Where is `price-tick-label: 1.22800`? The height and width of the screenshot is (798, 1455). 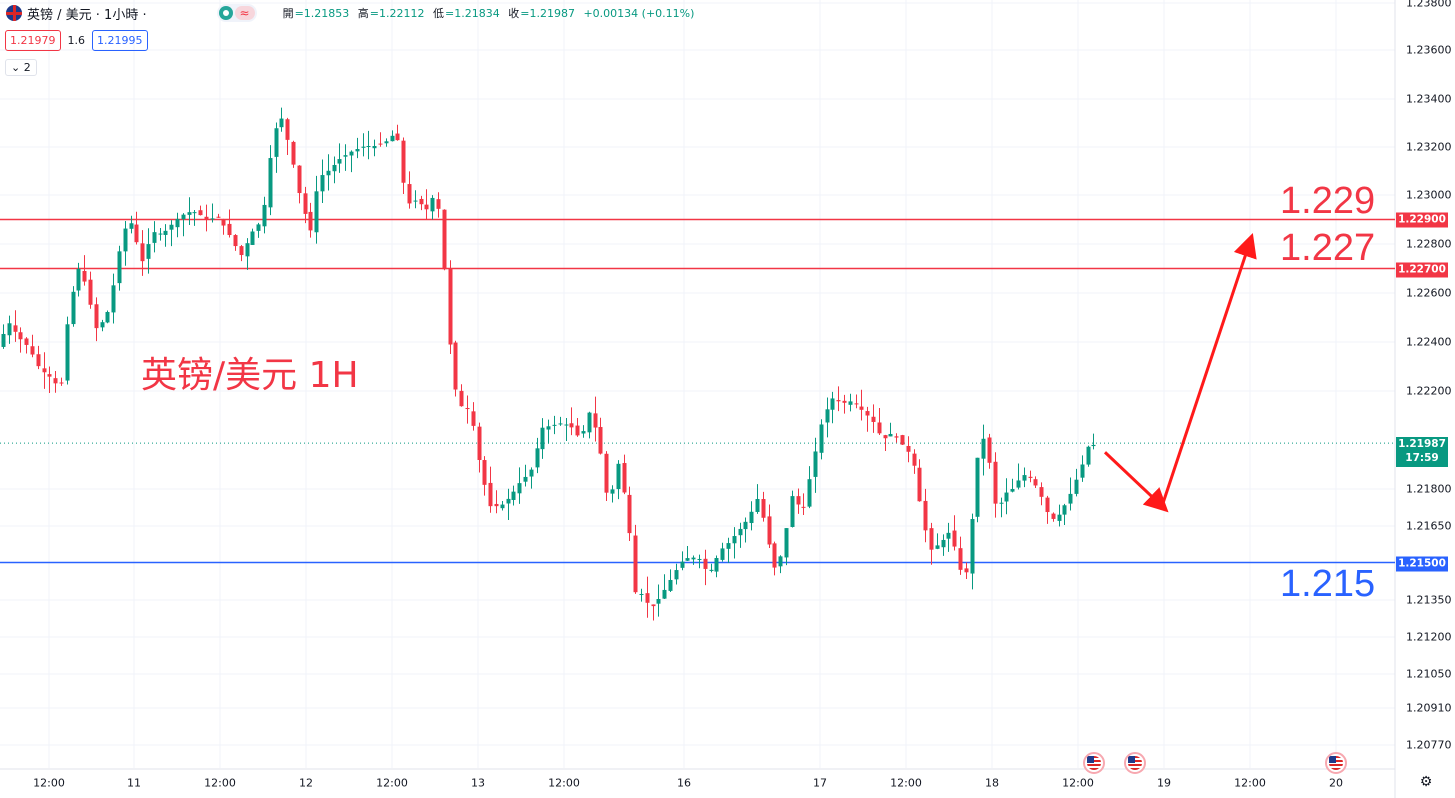 price-tick-label: 1.22800 is located at coordinates (1429, 244).